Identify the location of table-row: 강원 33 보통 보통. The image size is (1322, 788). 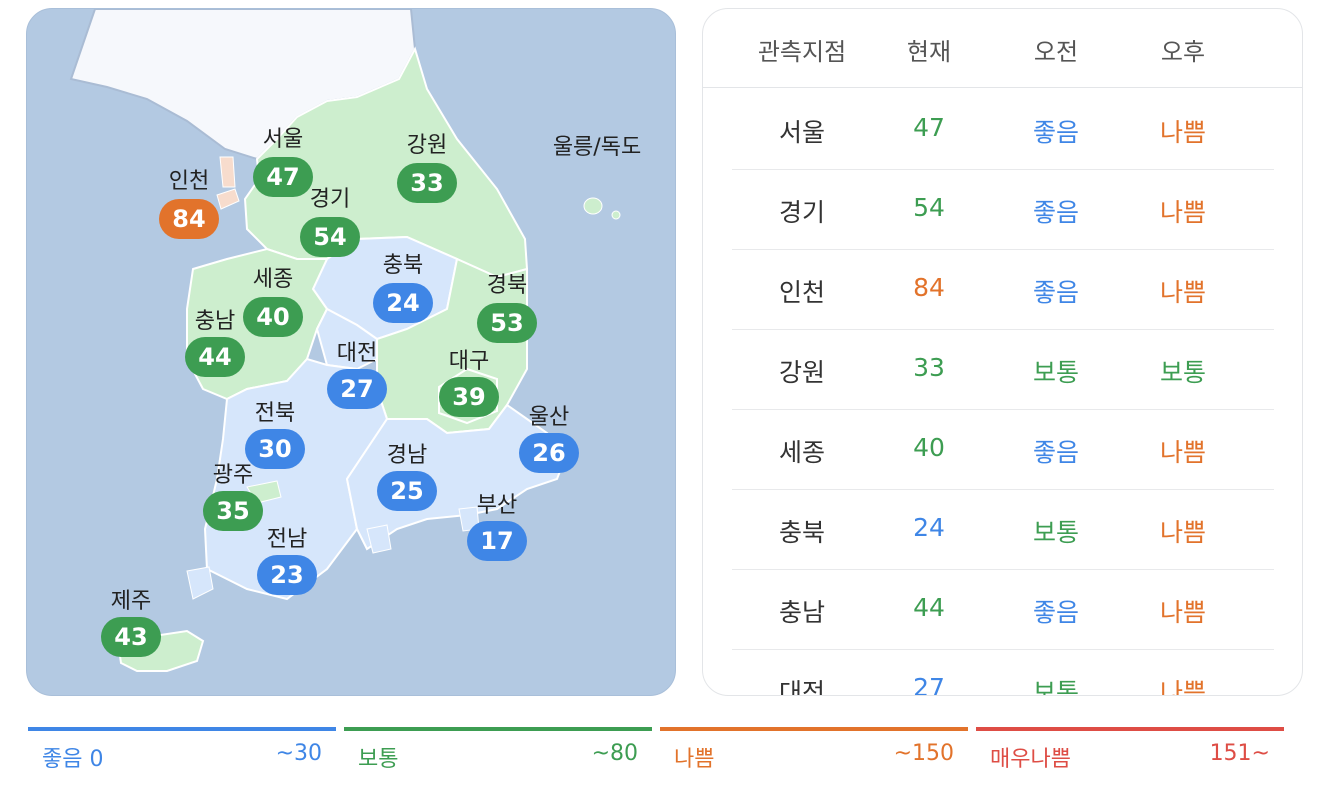
(1003, 369).